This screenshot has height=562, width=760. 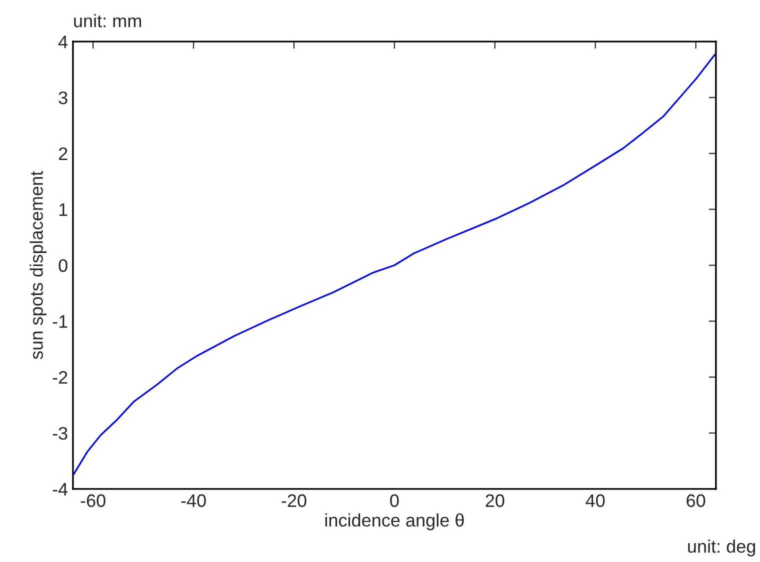 I want to click on y-tick-label: 4, so click(x=63, y=42).